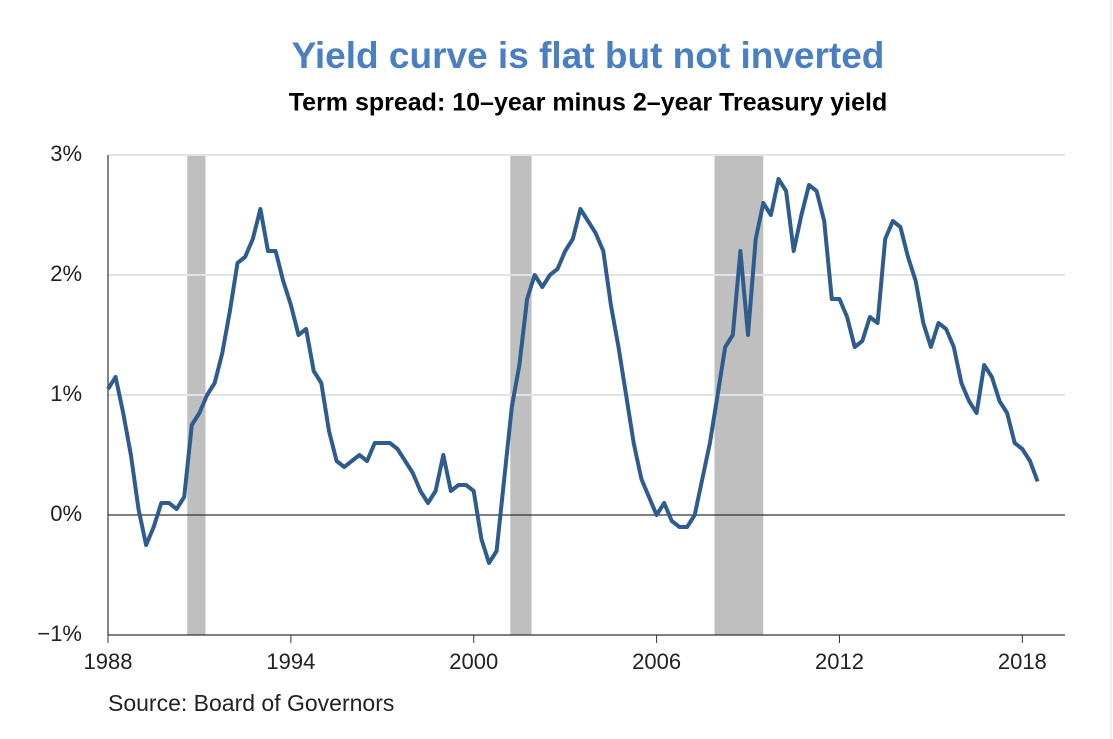  I want to click on x-tick-label: 1994, so click(290, 661).